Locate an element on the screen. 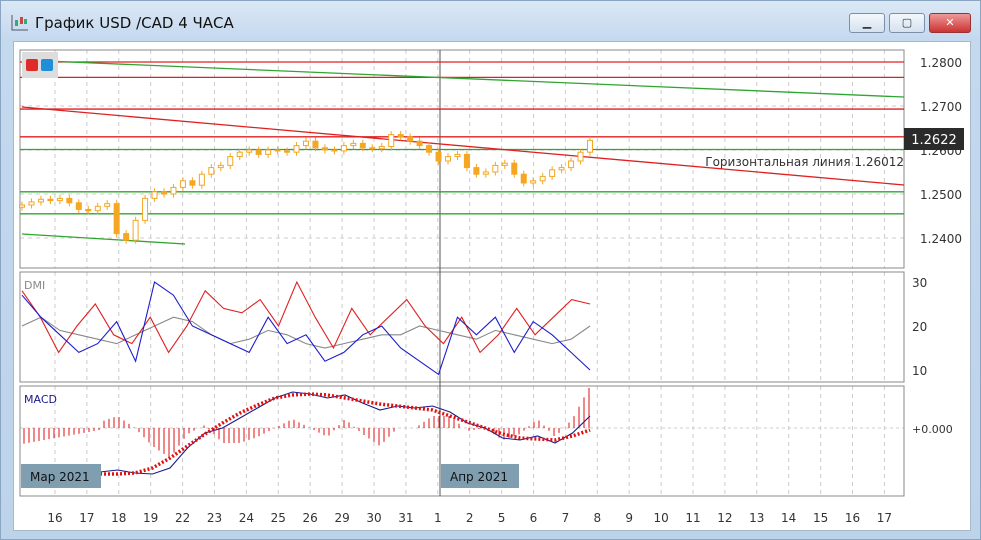 The height and width of the screenshot is (540, 981). maximize-button: ▢ is located at coordinates (907, 23).